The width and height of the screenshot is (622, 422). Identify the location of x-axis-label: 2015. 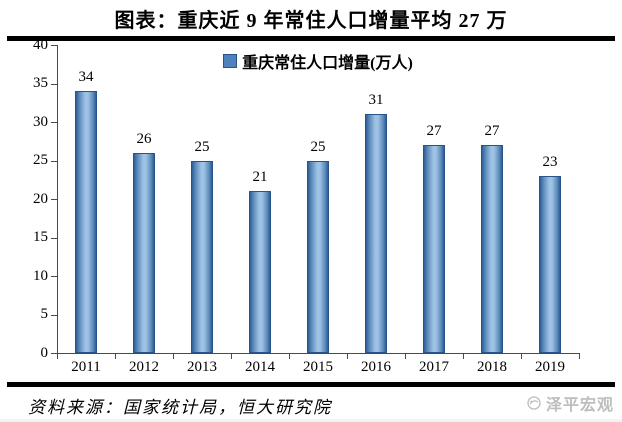
(318, 367).